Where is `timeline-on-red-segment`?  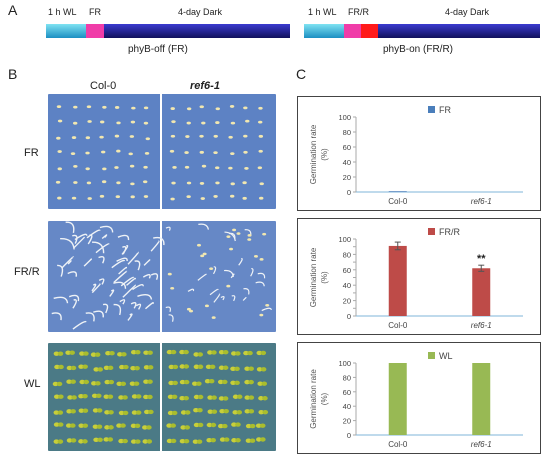
timeline-on-red-segment is located at coordinates (369, 31).